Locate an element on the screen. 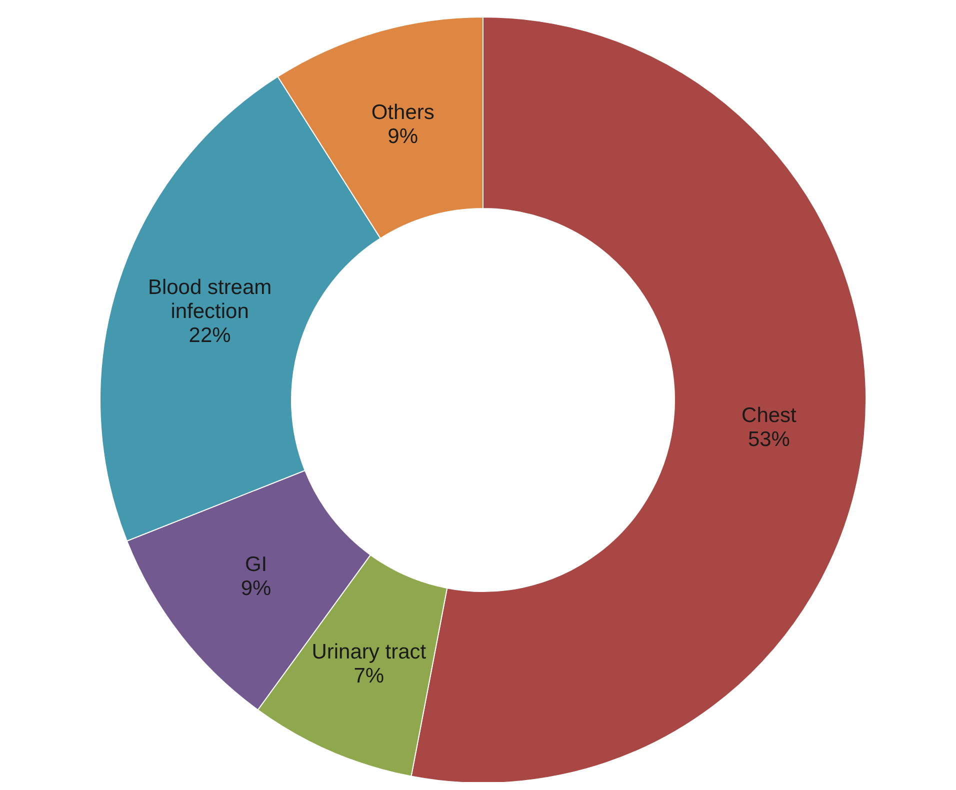 Image resolution: width=956 pixels, height=790 pixels. slice-label: Others is located at coordinates (402, 112).